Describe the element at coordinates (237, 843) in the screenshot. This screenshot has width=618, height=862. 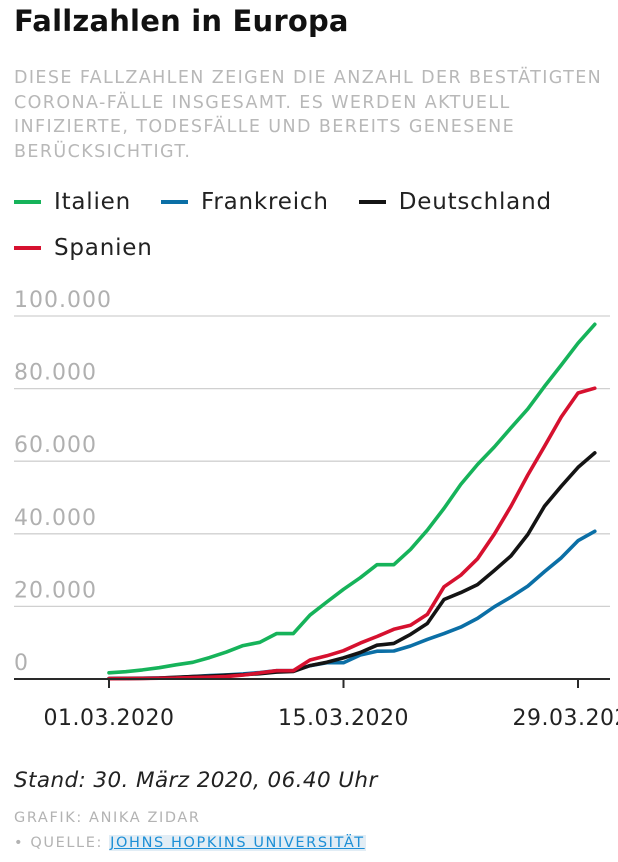
I see `source-link: JOHNS HOPKINS UNIVERSITÄT` at that location.